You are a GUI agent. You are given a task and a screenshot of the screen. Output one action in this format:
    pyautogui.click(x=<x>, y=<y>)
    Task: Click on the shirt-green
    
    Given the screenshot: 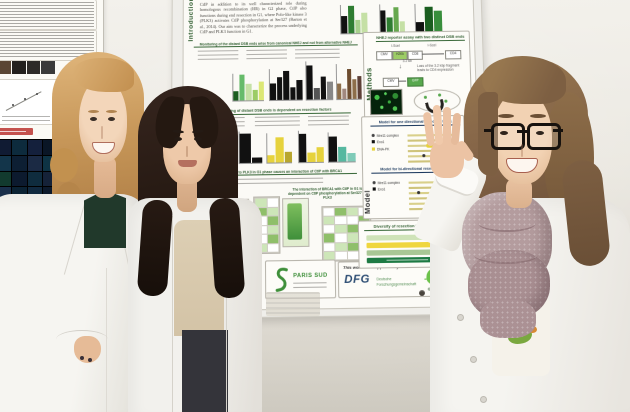 What is the action you would take?
    pyautogui.click(x=105, y=219)
    